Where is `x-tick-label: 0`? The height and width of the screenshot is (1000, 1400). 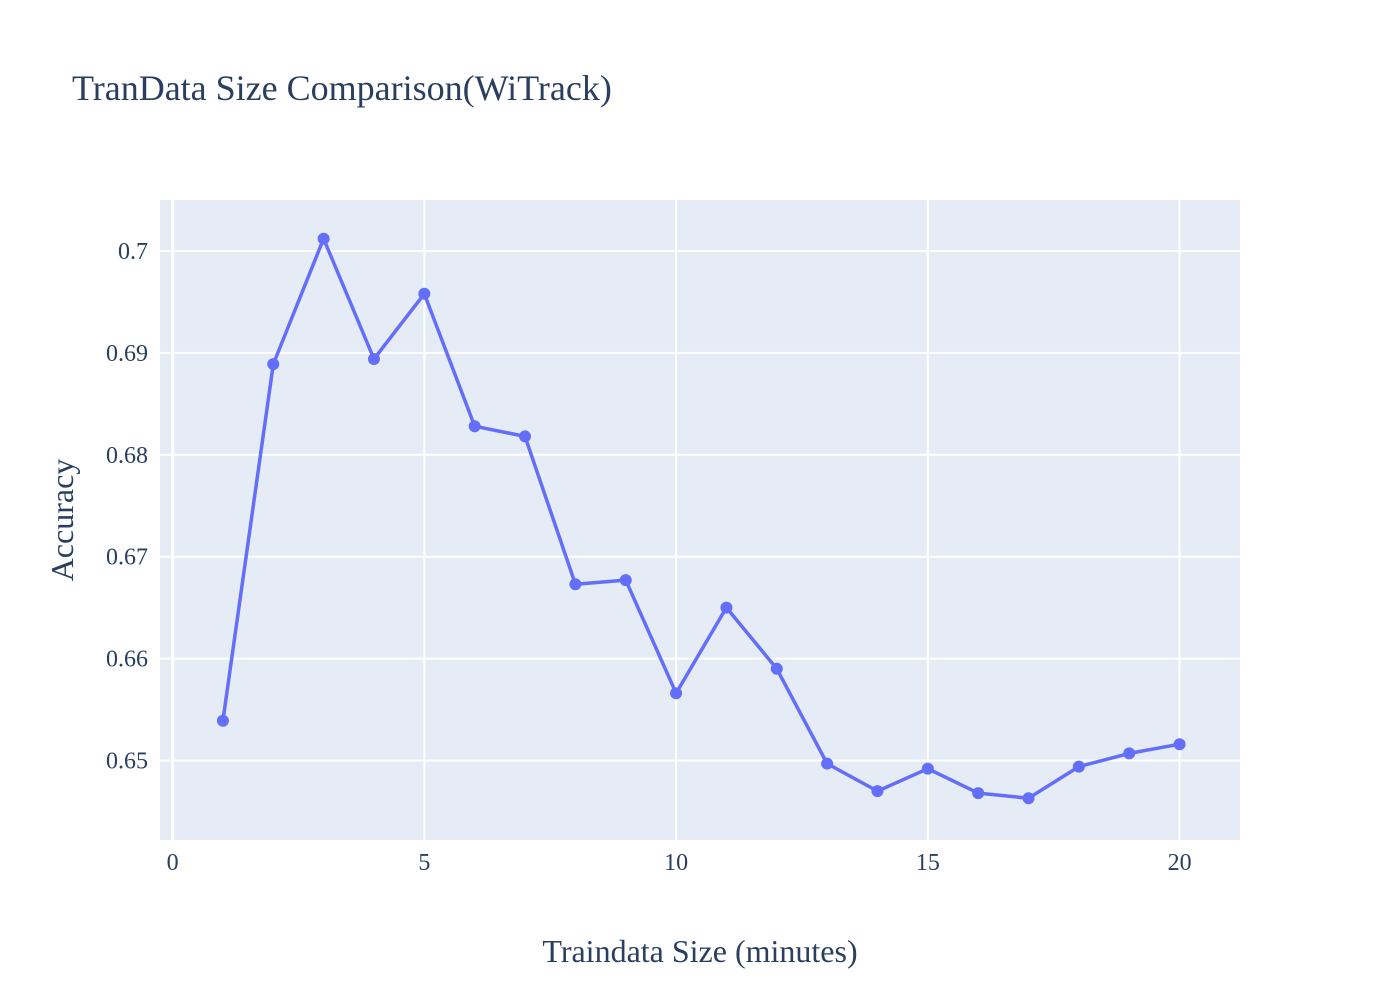
x-tick-label: 0 is located at coordinates (173, 863).